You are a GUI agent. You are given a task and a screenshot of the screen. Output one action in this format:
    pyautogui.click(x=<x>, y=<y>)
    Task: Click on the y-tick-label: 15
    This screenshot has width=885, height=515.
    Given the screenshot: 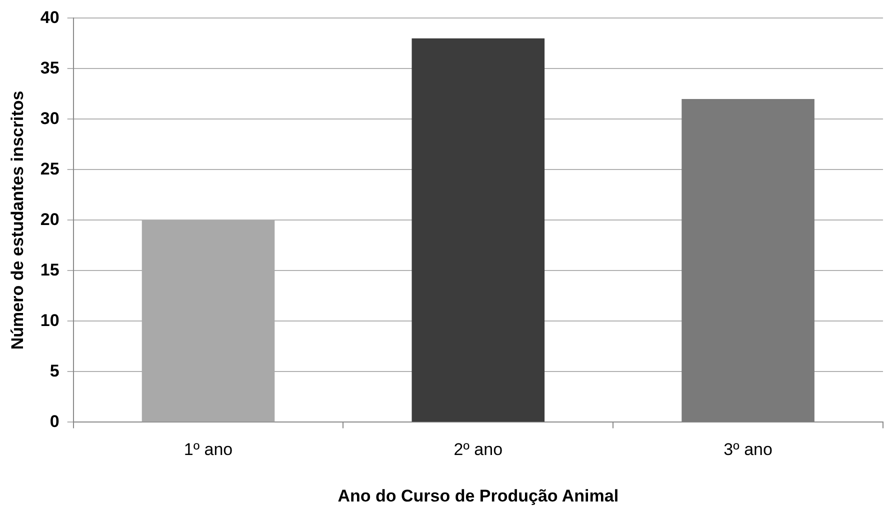 What is the action you would take?
    pyautogui.click(x=50, y=270)
    